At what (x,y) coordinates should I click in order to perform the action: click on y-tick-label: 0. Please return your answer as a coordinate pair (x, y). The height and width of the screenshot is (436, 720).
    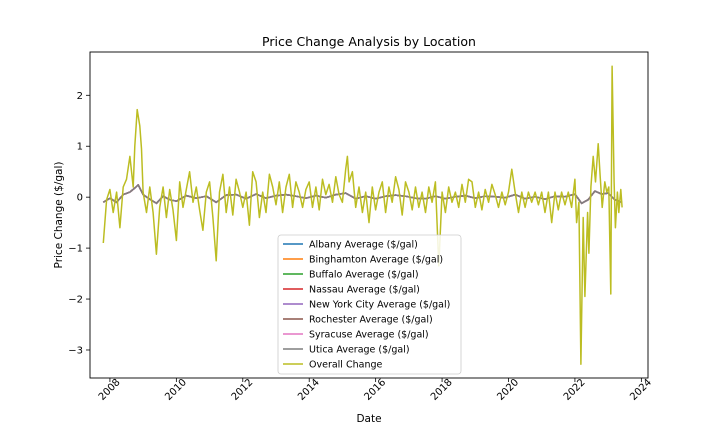
    Looking at the image, I should click on (80, 198).